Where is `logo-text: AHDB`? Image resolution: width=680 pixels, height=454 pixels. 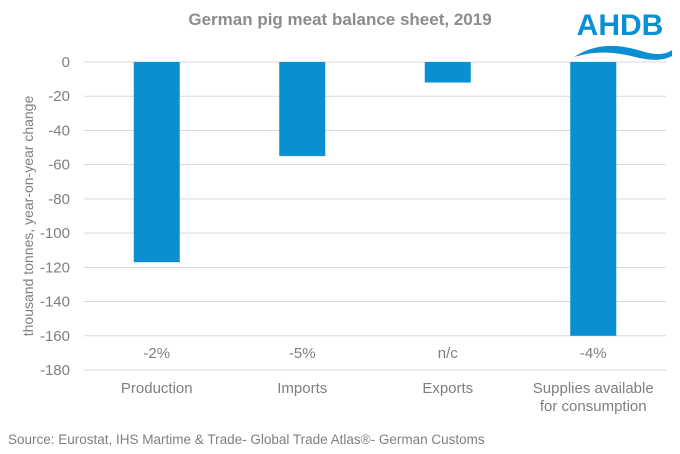
logo-text: AHDB is located at coordinates (620, 25).